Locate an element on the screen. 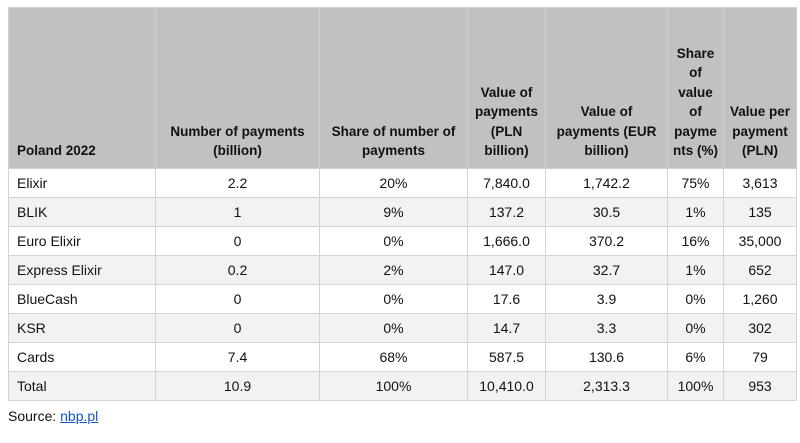  value-per-payment-cell: 79 is located at coordinates (760, 357).